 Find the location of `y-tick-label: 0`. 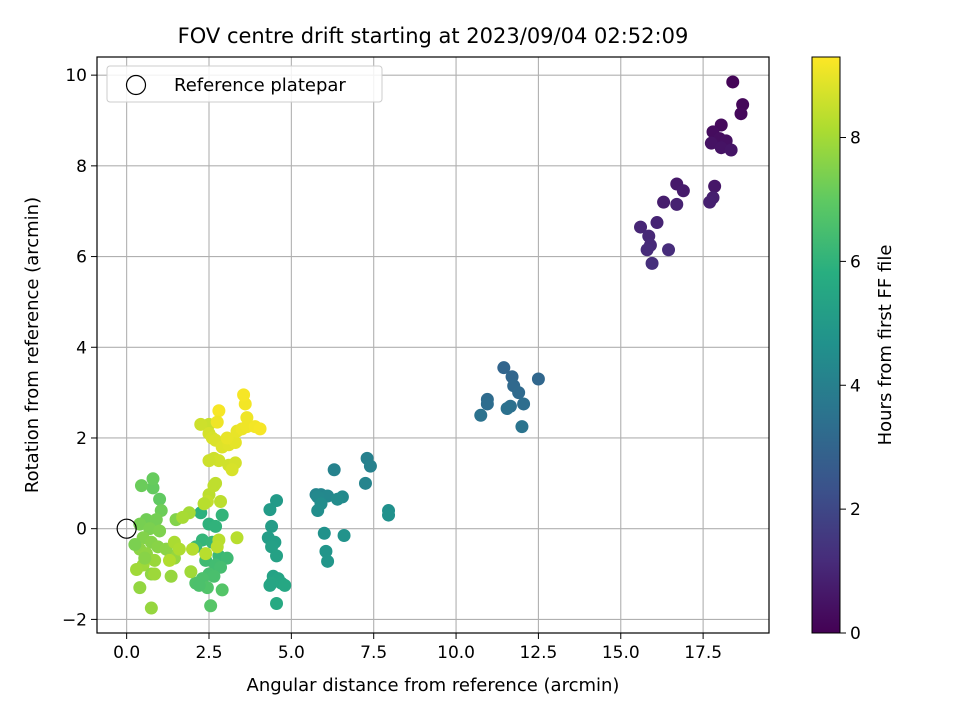

y-tick-label: 0 is located at coordinates (81, 530).